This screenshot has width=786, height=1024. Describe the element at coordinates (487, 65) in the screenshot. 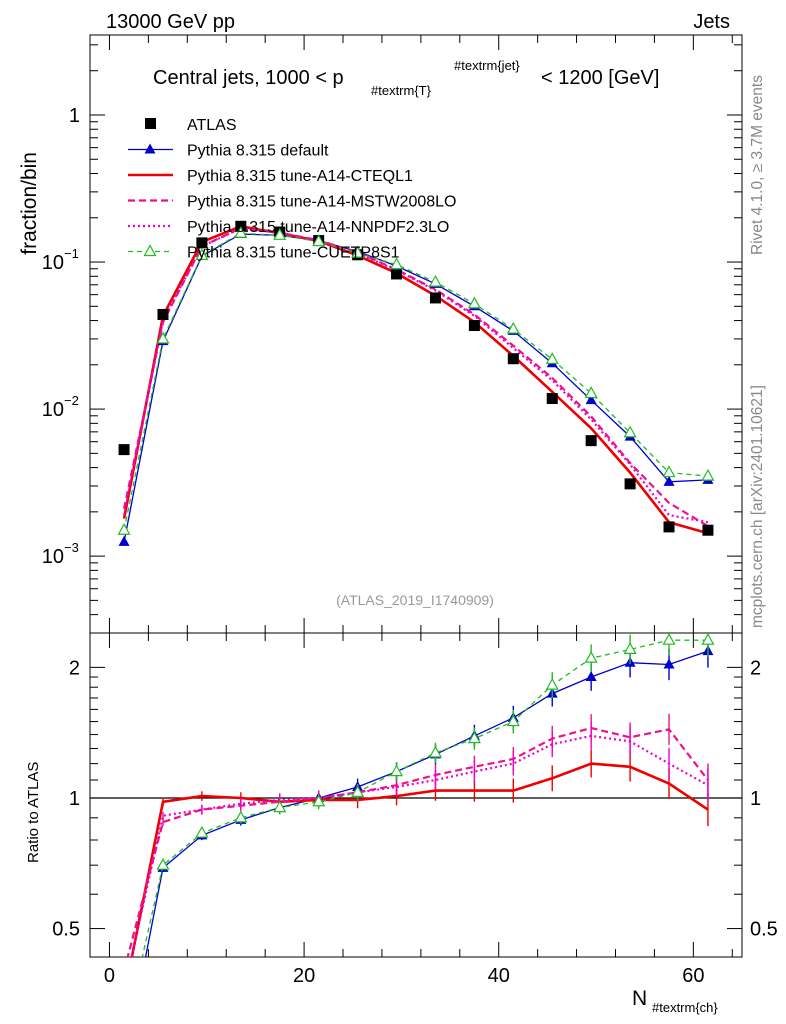

I see `title-sup: #textrm{jet}` at that location.